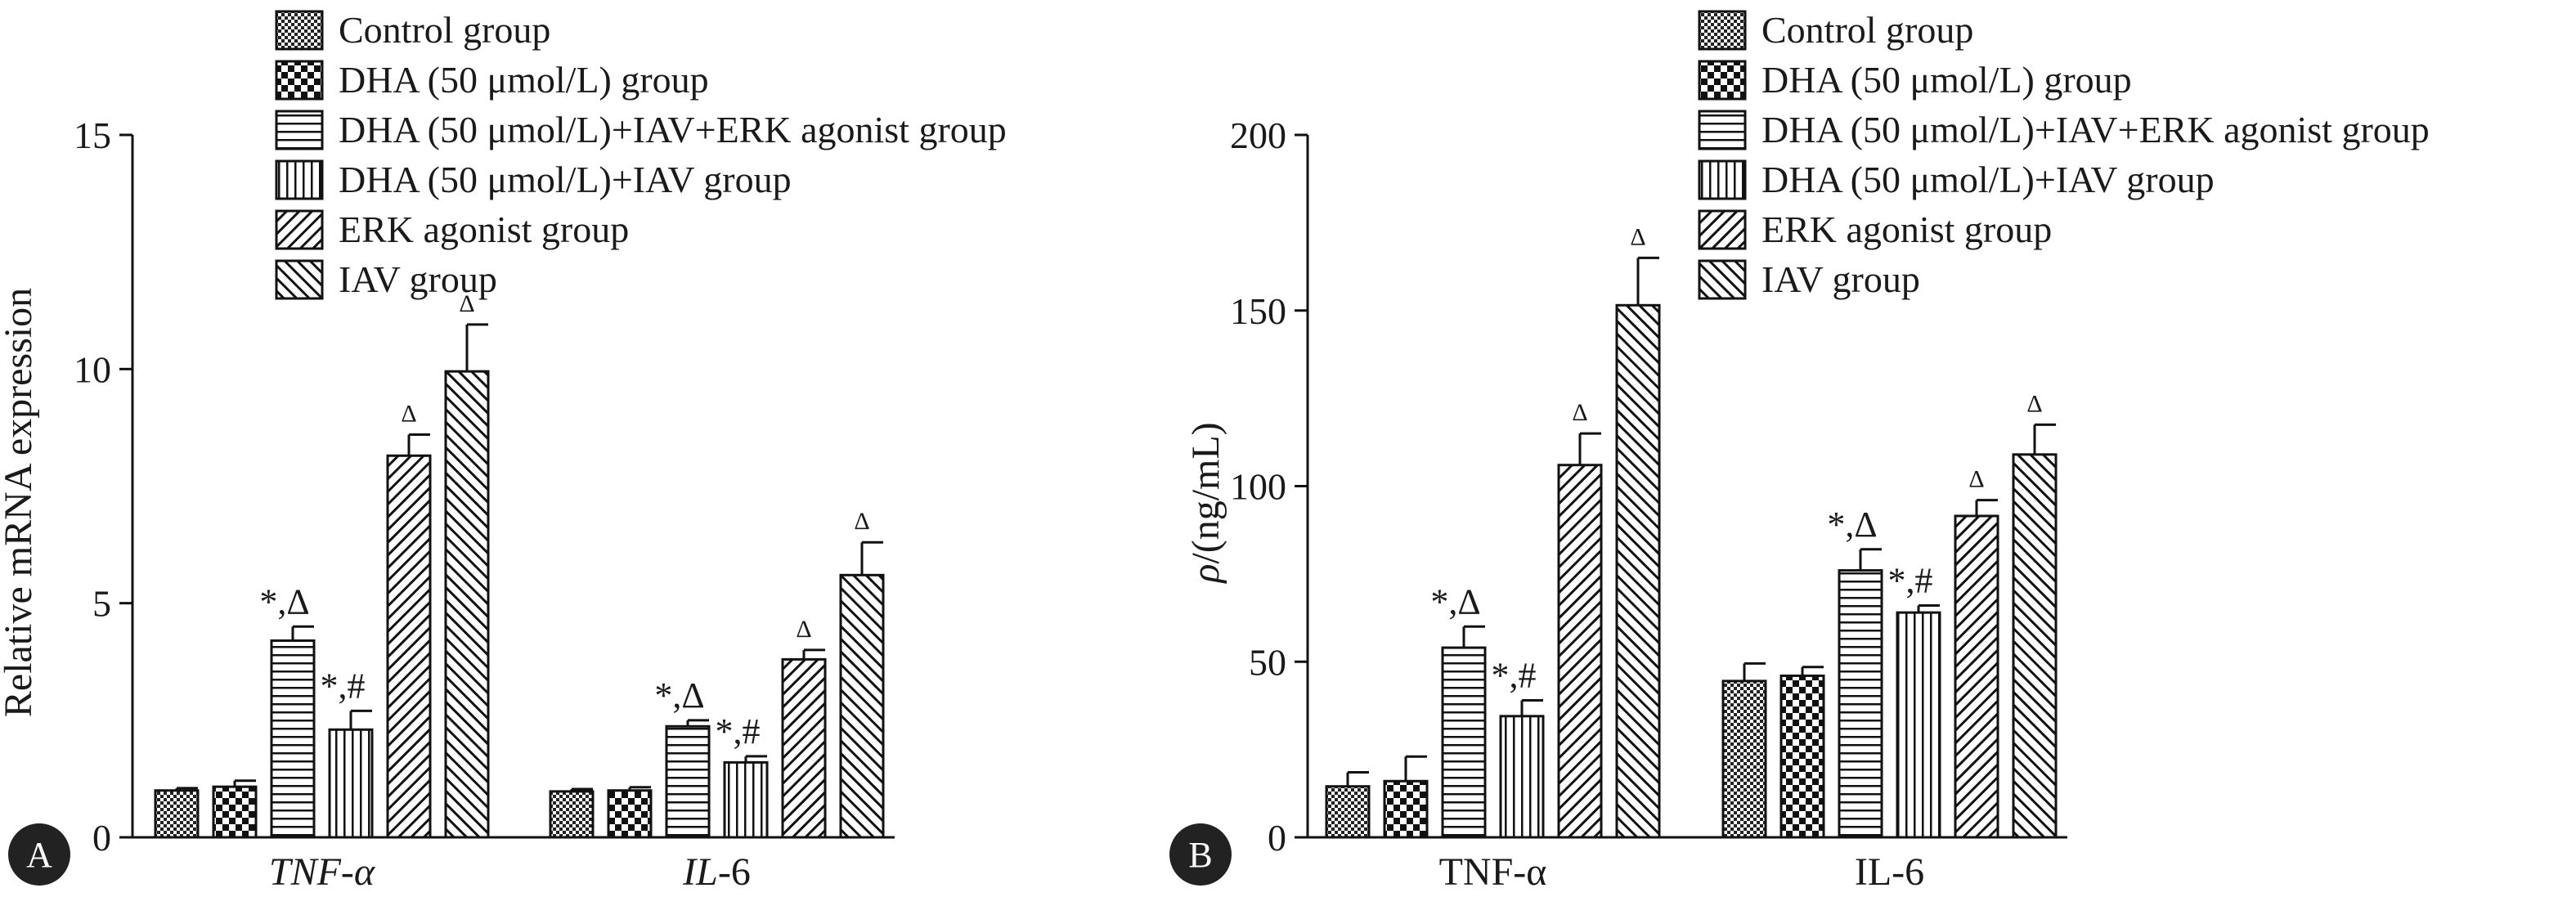 This screenshot has width=2576, height=906. What do you see at coordinates (93, 135) in the screenshot?
I see `panel-a-y-tick-label-3: 15` at bounding box center [93, 135].